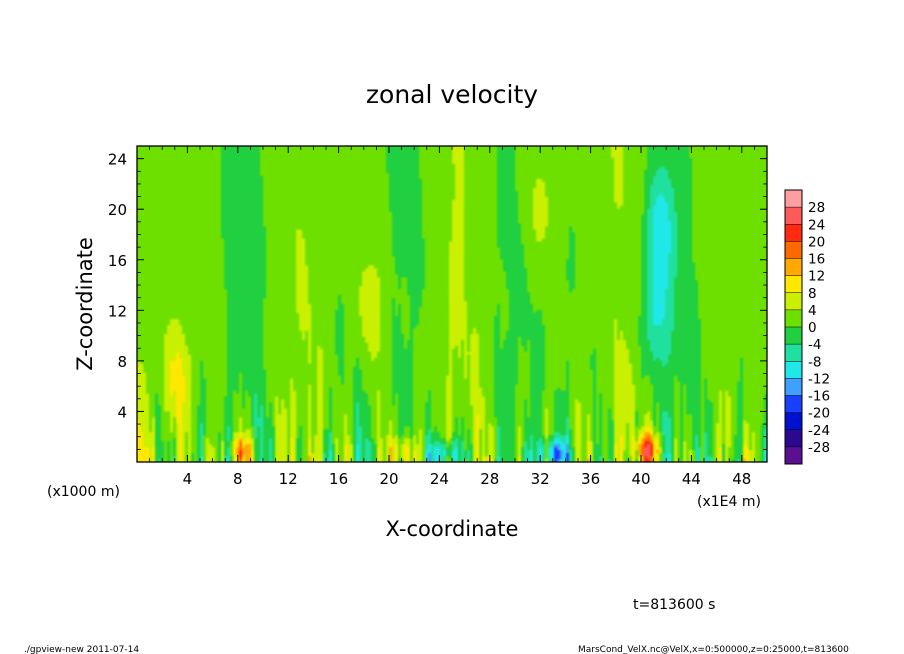 The width and height of the screenshot is (904, 654). I want to click on colorbar-label: 12, so click(816, 277).